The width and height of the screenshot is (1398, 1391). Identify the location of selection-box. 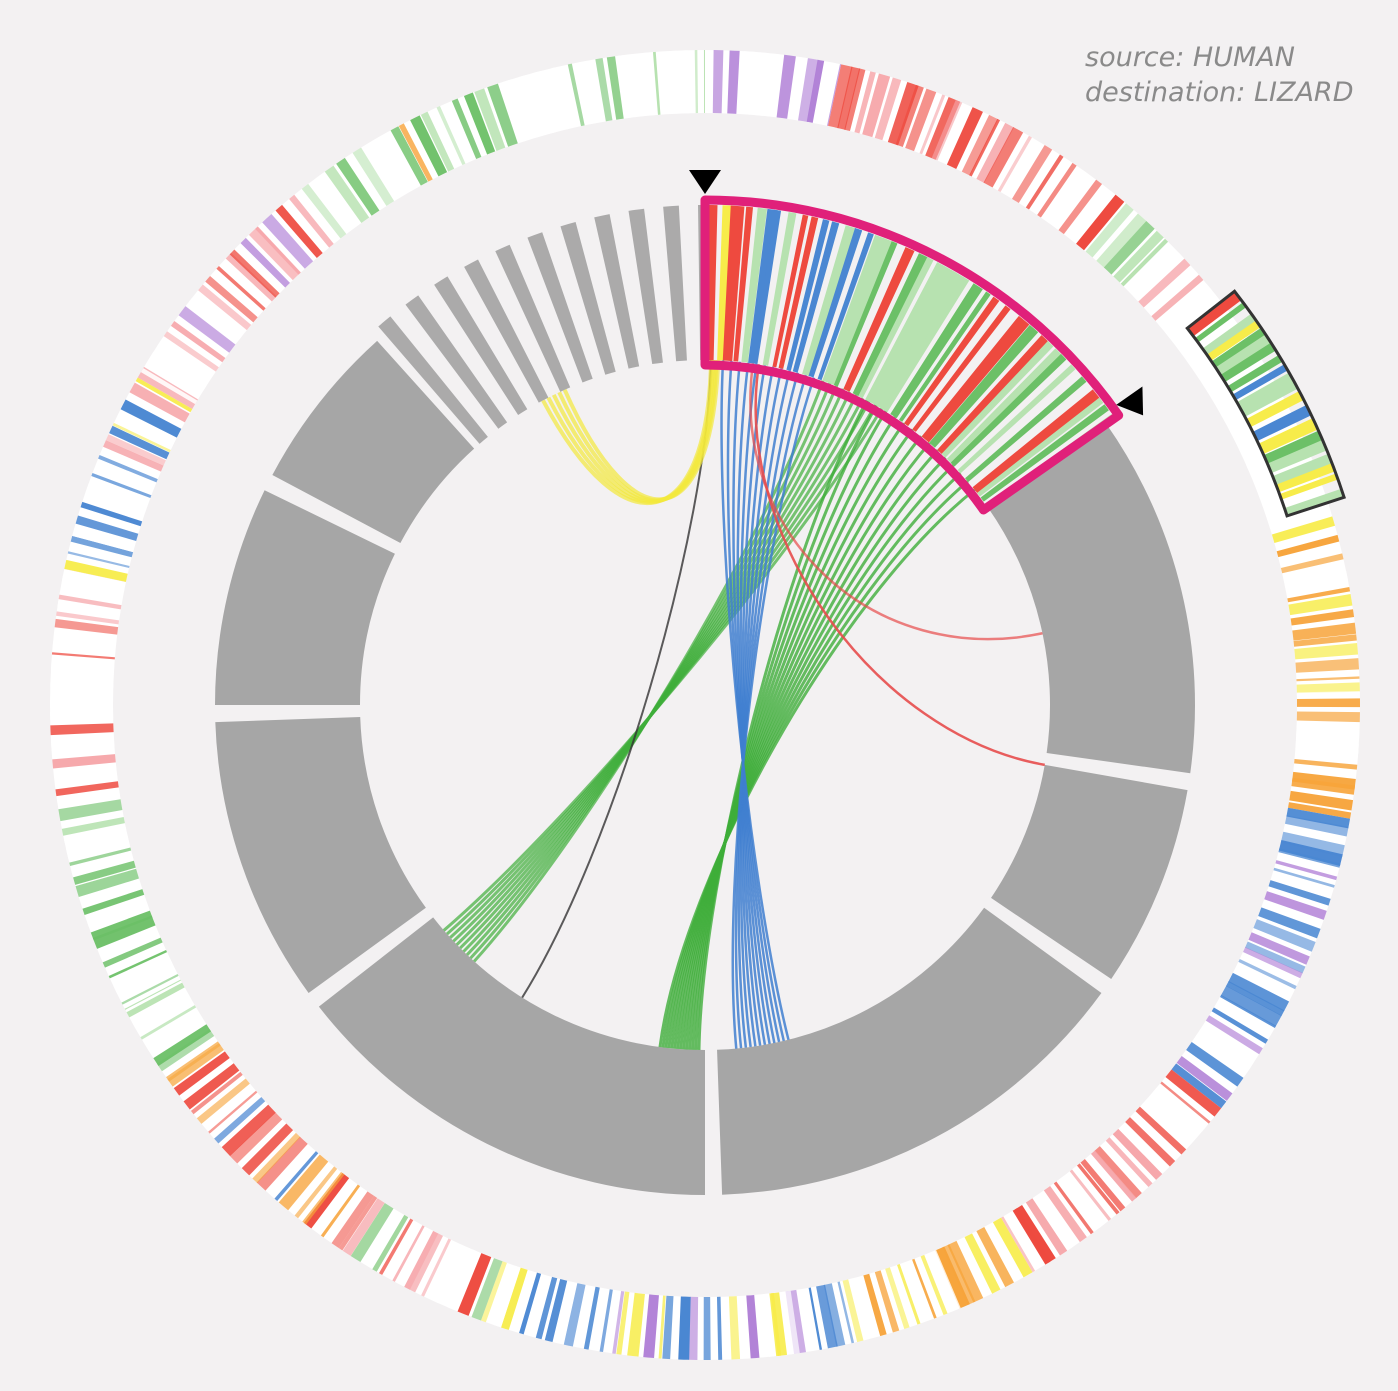
(912, 355).